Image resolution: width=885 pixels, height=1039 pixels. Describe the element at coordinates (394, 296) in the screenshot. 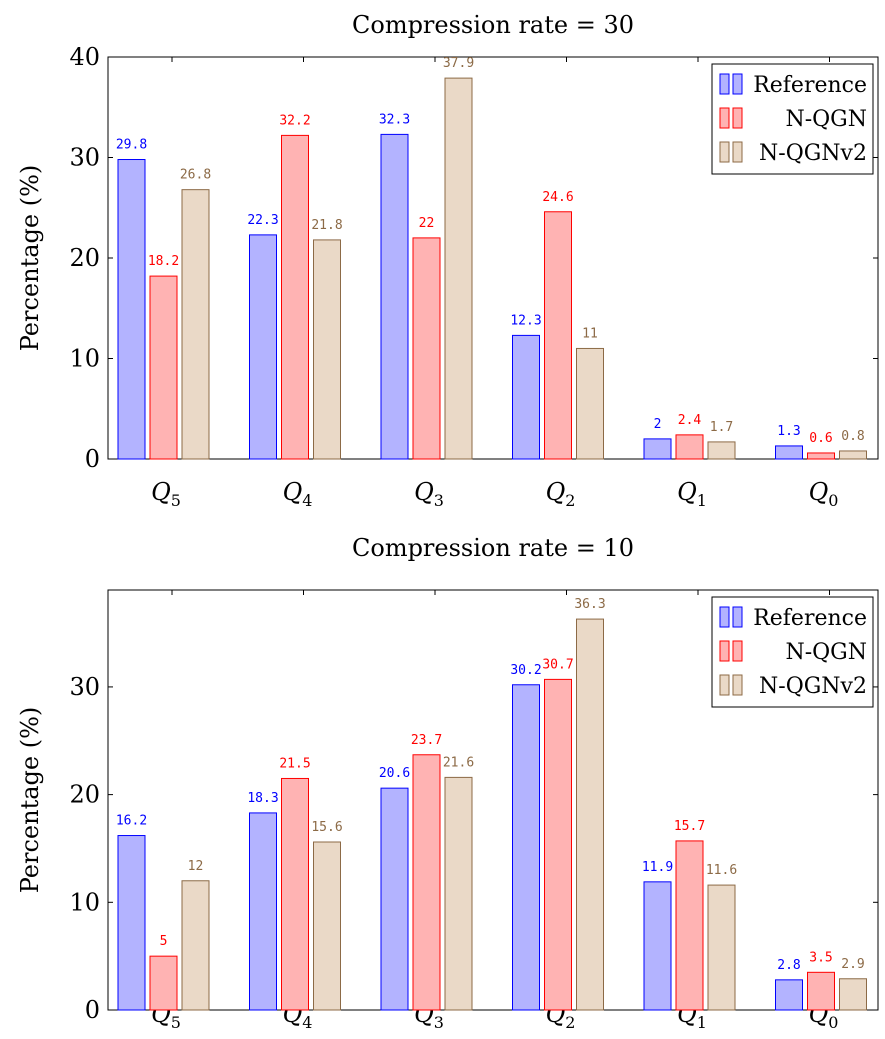

I see `bar-reference-q3` at that location.